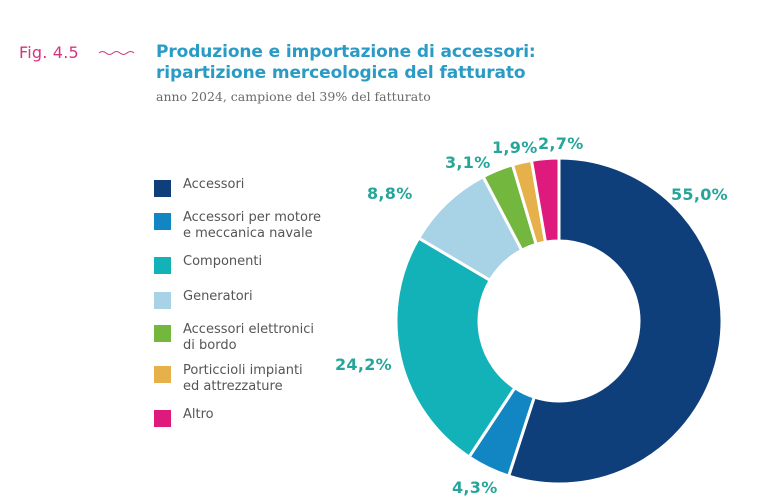 The image size is (768, 502). Describe the element at coordinates (700, 194) in the screenshot. I see `label-accessori: 55,0%` at that location.